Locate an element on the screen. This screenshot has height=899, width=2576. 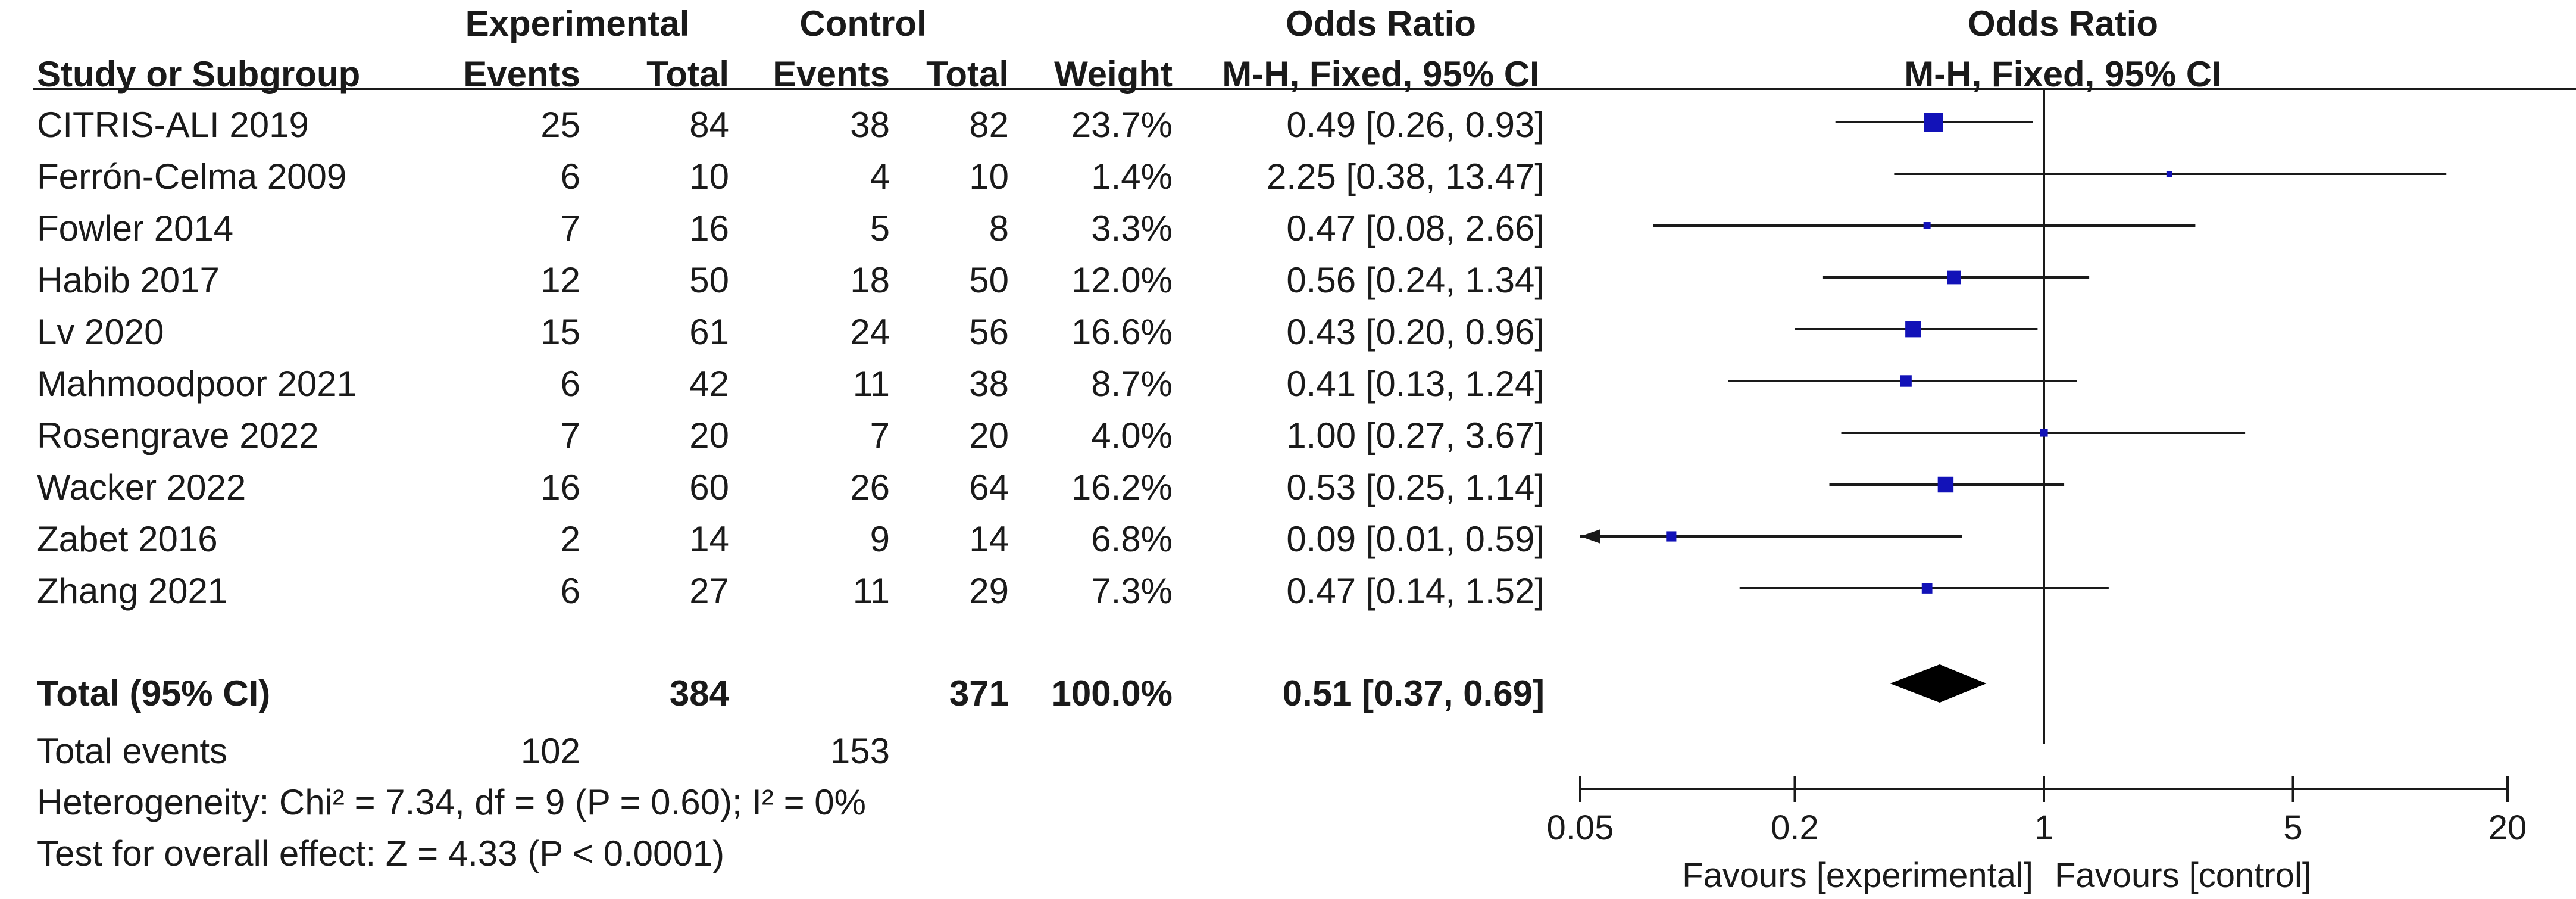
ctl-total: 38 is located at coordinates (989, 384).